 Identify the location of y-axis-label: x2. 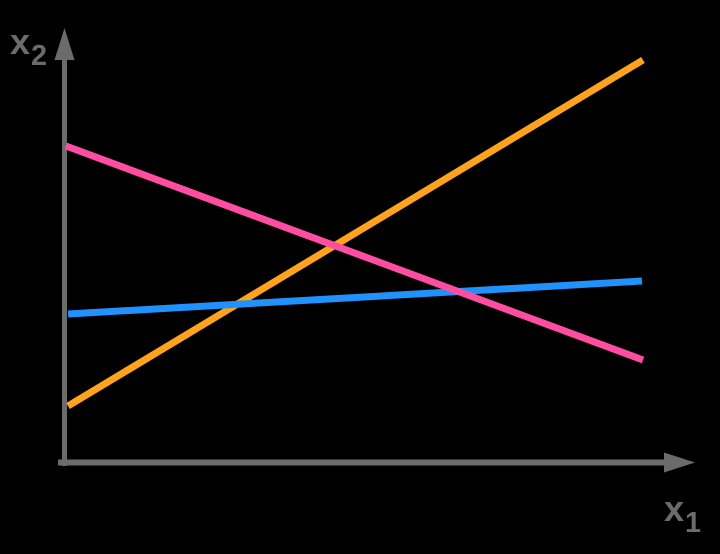
(28, 47).